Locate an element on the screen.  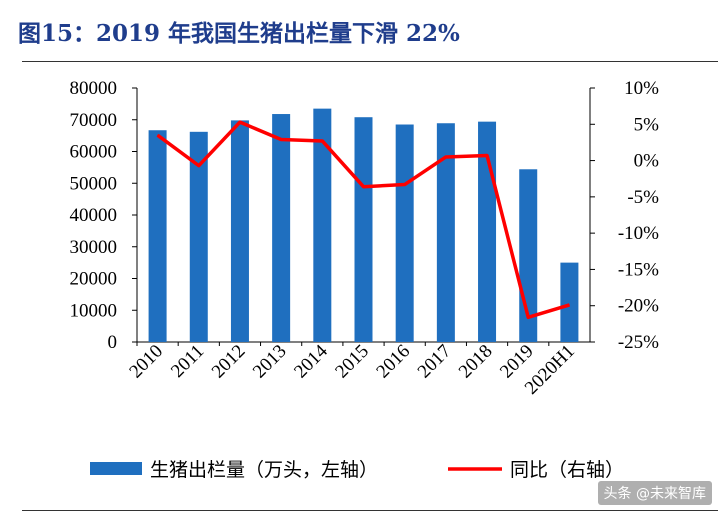
watermark: 头条 @未来智库 is located at coordinates (654, 493).